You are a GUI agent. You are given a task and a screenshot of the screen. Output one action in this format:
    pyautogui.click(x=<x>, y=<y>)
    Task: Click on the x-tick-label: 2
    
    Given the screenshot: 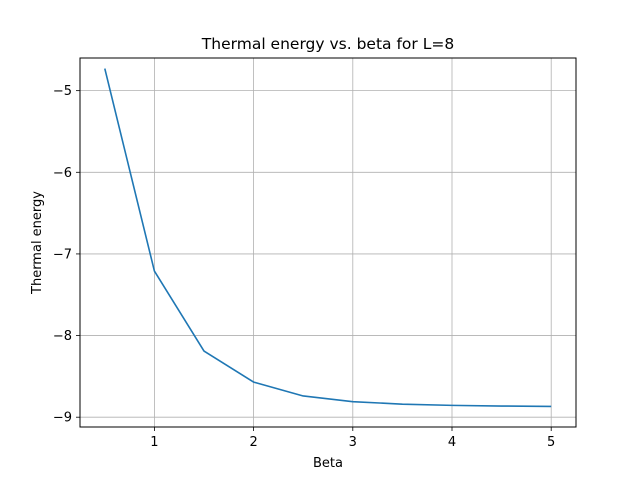 What is the action you would take?
    pyautogui.click(x=253, y=442)
    